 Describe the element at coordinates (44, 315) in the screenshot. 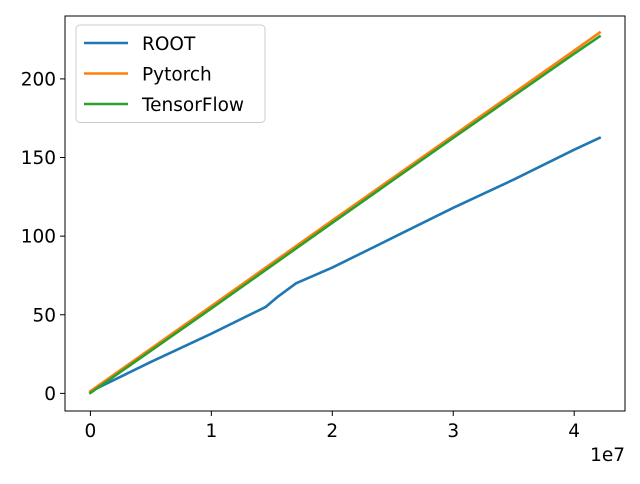

I see `y-tick-label: 50` at that location.